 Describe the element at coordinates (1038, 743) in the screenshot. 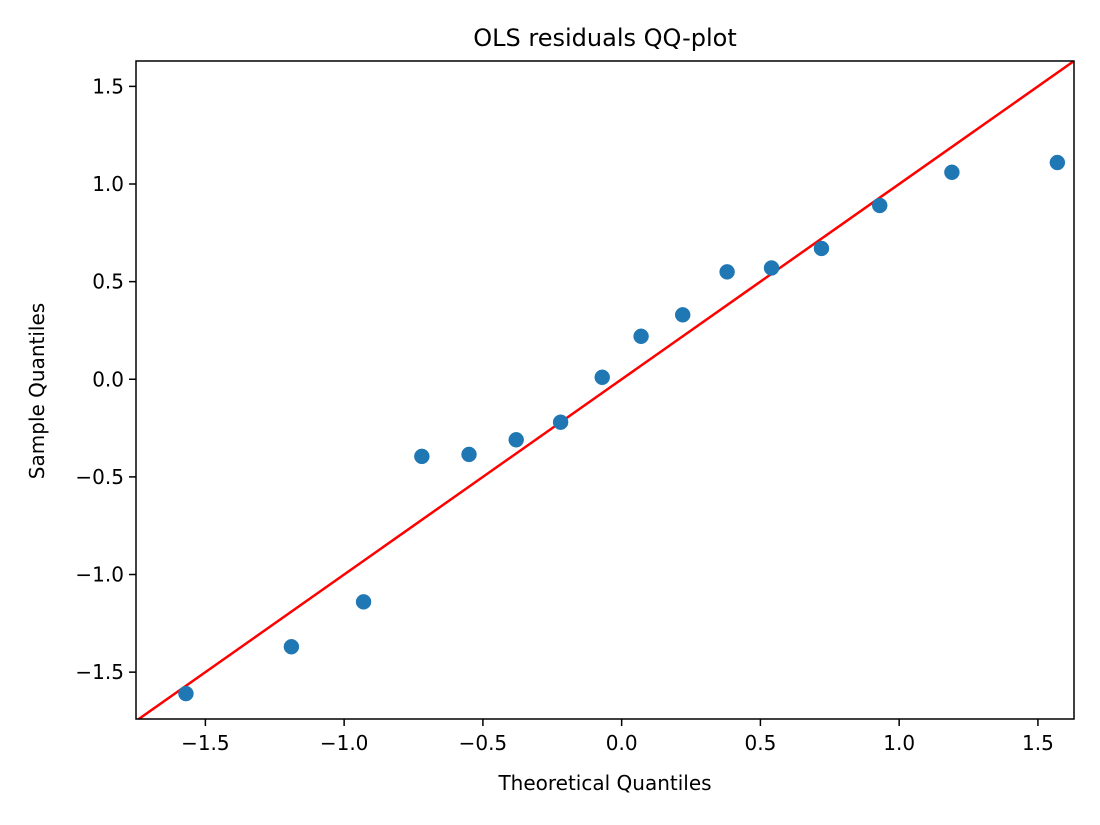

I see `x-tick-label: 1.5` at that location.